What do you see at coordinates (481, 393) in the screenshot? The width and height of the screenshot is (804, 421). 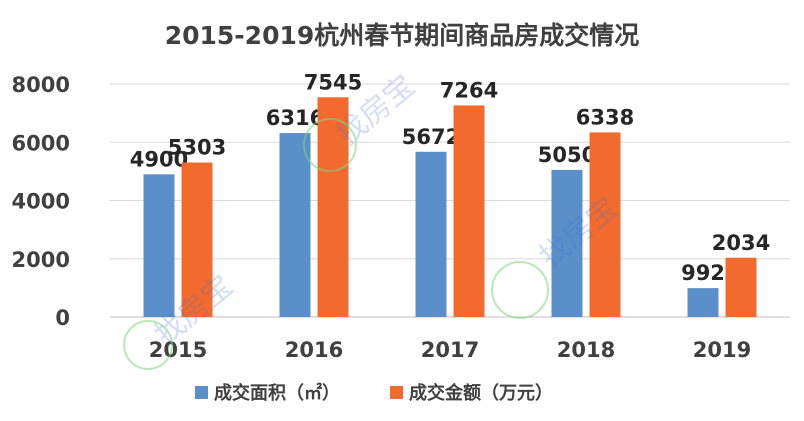 I see `legend-label: 成交金额（万元）` at bounding box center [481, 393].